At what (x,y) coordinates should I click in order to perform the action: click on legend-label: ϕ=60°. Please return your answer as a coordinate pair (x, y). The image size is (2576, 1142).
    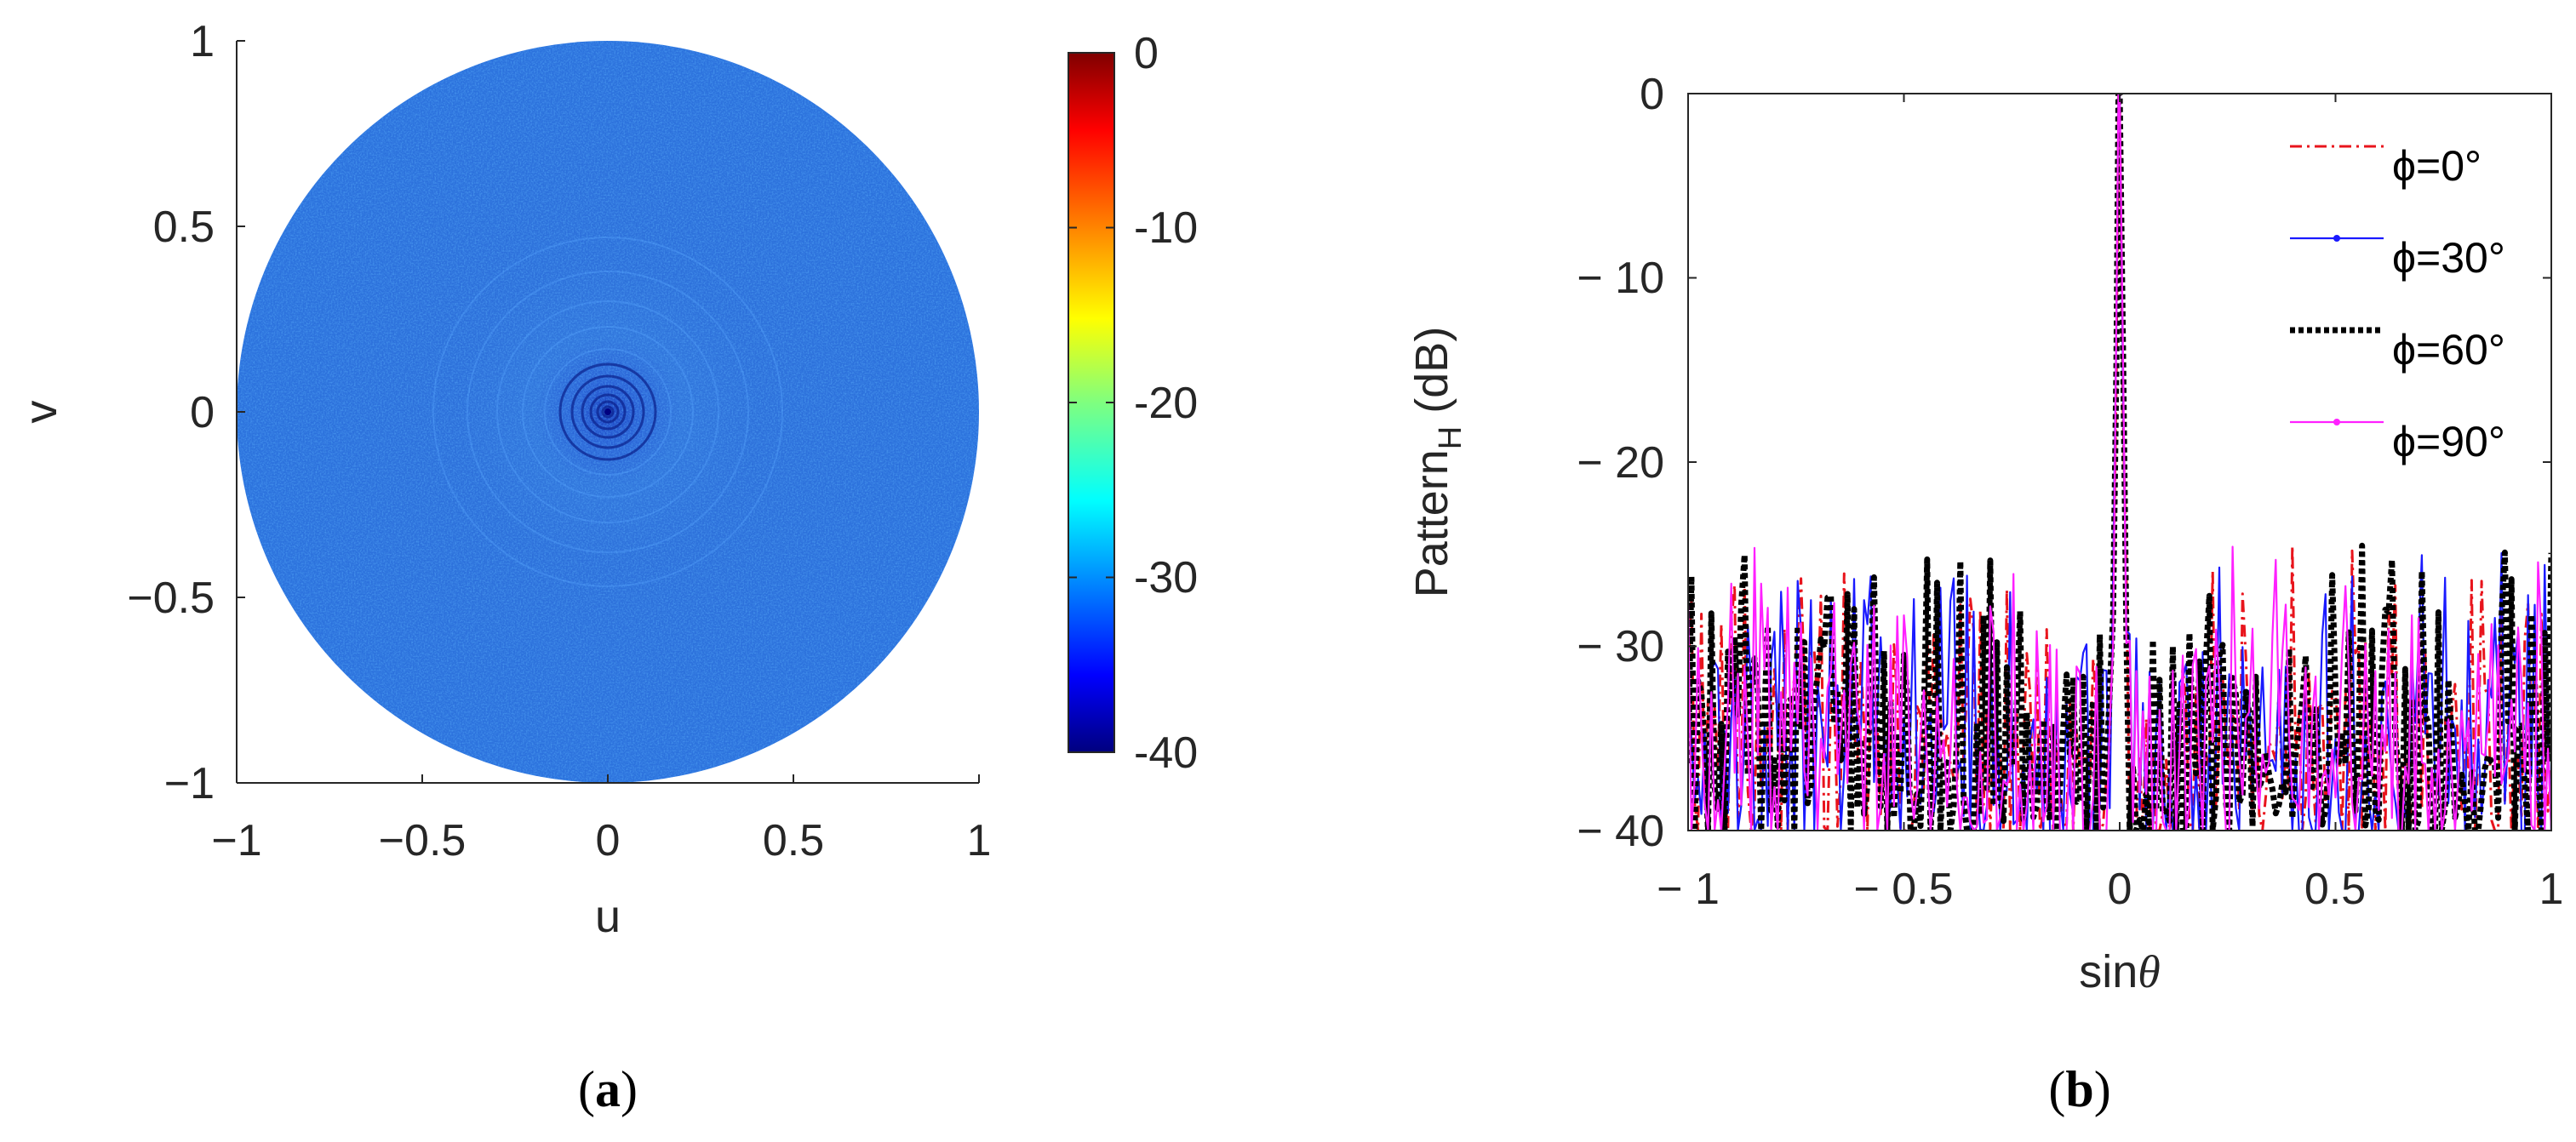
    Looking at the image, I should click on (2449, 350).